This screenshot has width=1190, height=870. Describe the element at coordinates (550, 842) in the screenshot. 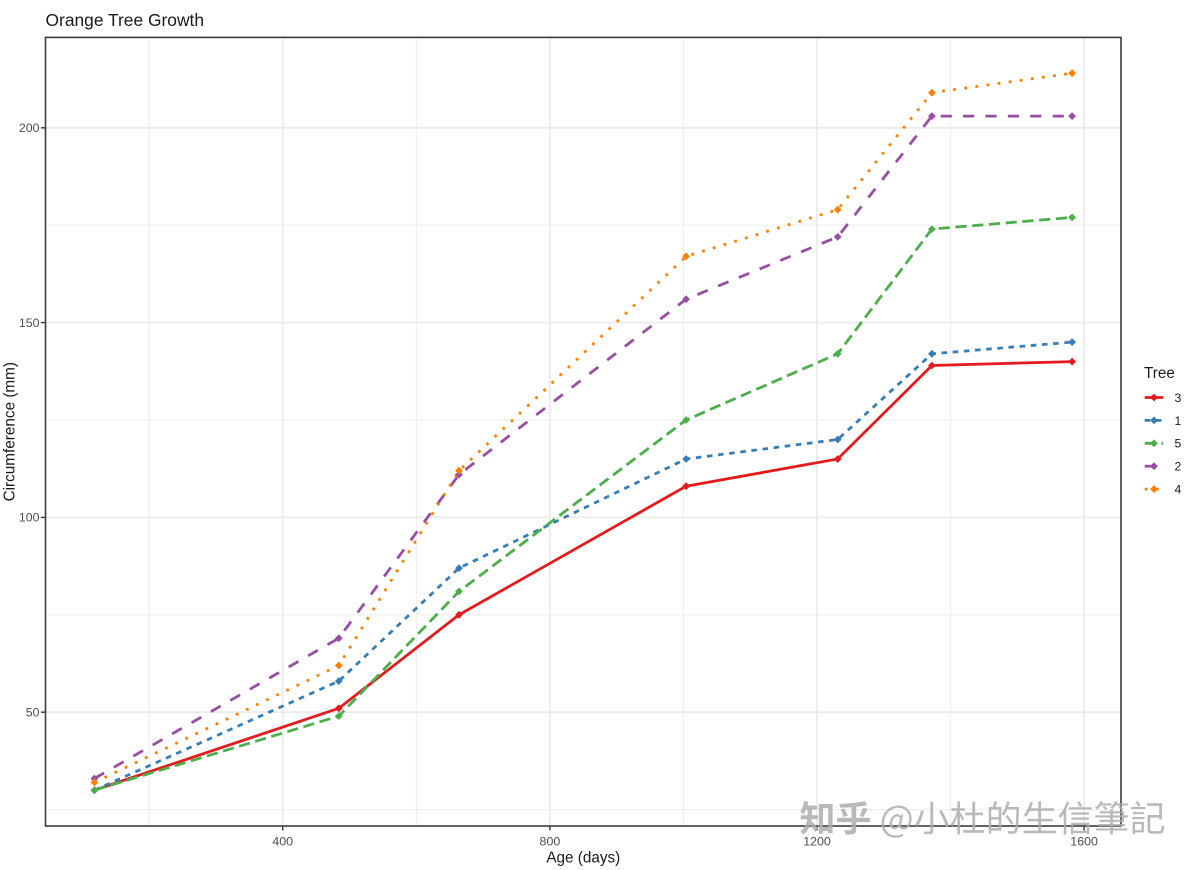

I see `svg-text: 800` at that location.